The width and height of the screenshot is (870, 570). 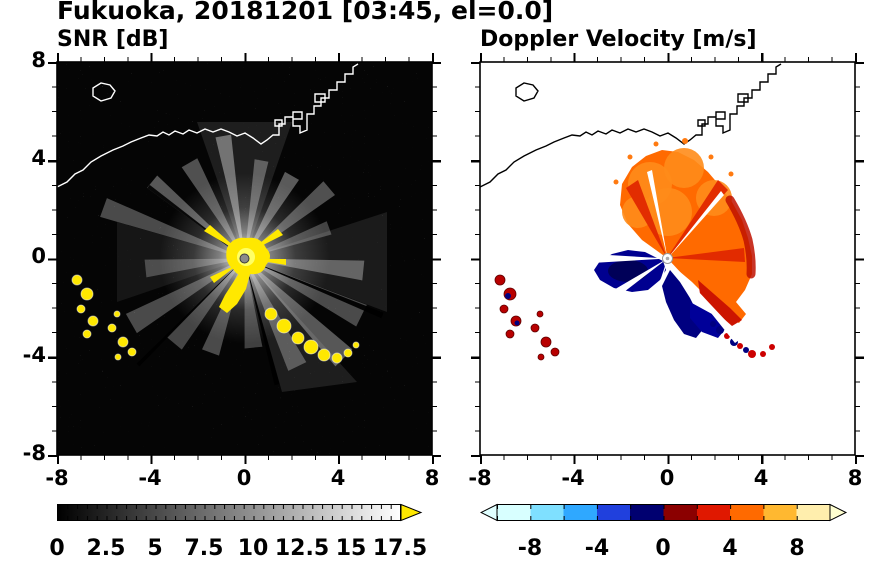 What do you see at coordinates (838, 512) in the screenshot?
I see `doppler-colorbar-overflow-arrow` at bounding box center [838, 512].